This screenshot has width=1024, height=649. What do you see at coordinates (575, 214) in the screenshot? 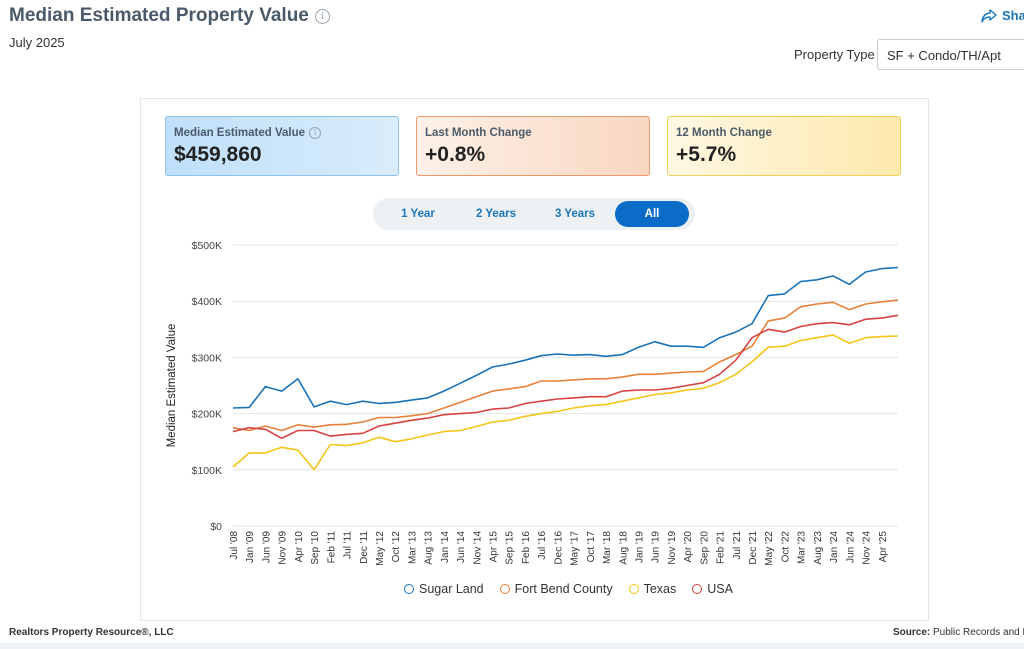
I see `range-button-3-years: 3 Years` at bounding box center [575, 214].